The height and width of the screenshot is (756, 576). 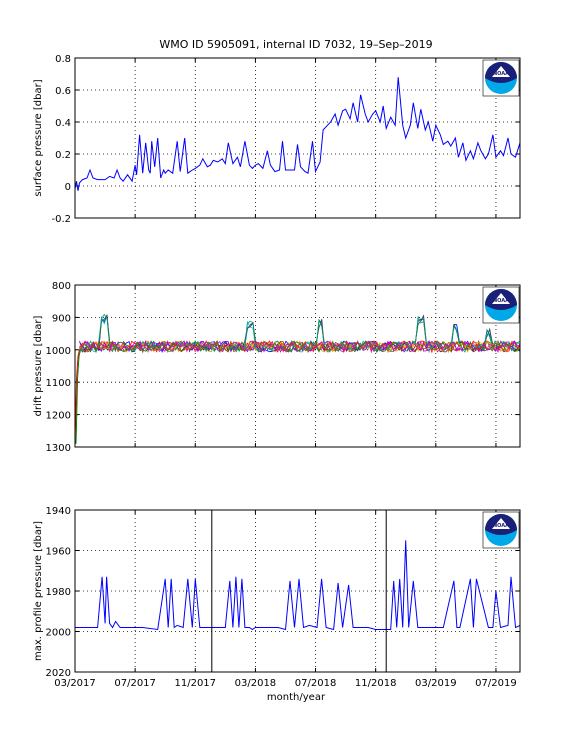 What do you see at coordinates (58, 592) in the screenshot?
I see `y-tick-label: 1980` at bounding box center [58, 592].